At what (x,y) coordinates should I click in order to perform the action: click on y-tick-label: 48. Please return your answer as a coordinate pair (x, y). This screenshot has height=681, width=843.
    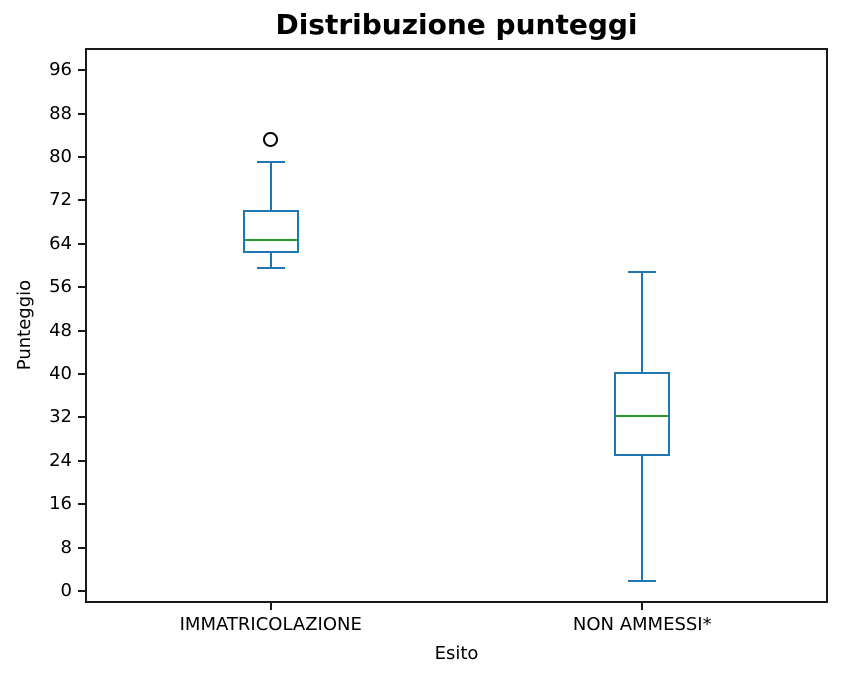
    Looking at the image, I should click on (60, 330).